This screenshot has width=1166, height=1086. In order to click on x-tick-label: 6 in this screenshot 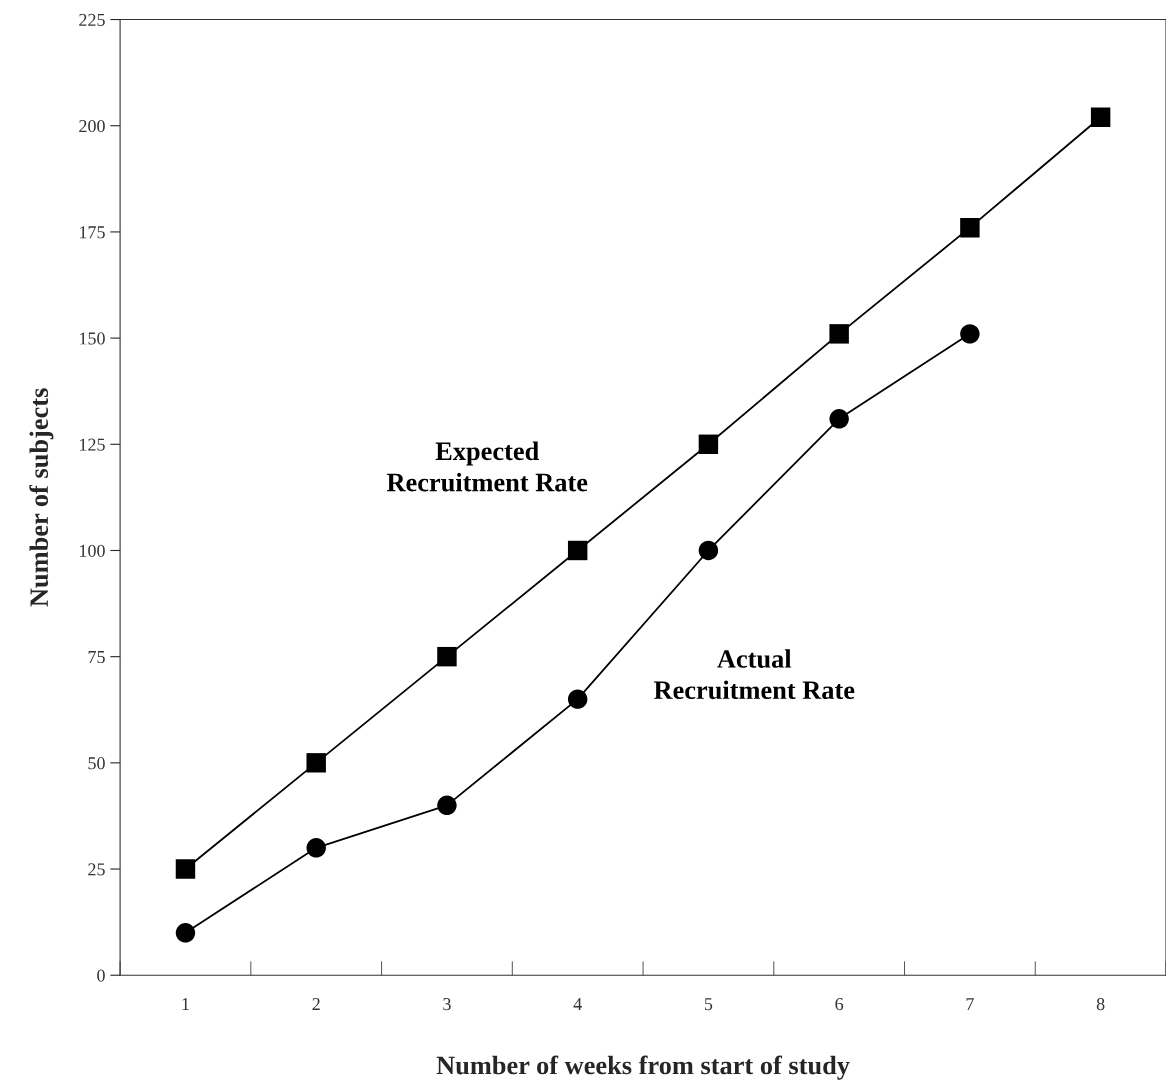, I will do `click(839, 1004)`.